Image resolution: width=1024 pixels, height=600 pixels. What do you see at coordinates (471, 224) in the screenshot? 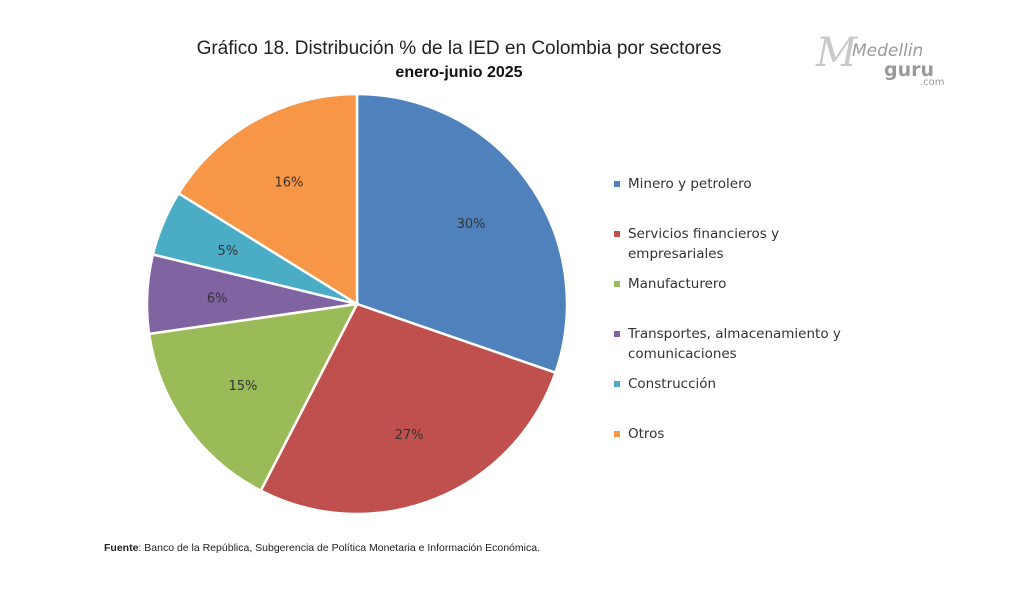
I see `slice-label: 30%` at bounding box center [471, 224].